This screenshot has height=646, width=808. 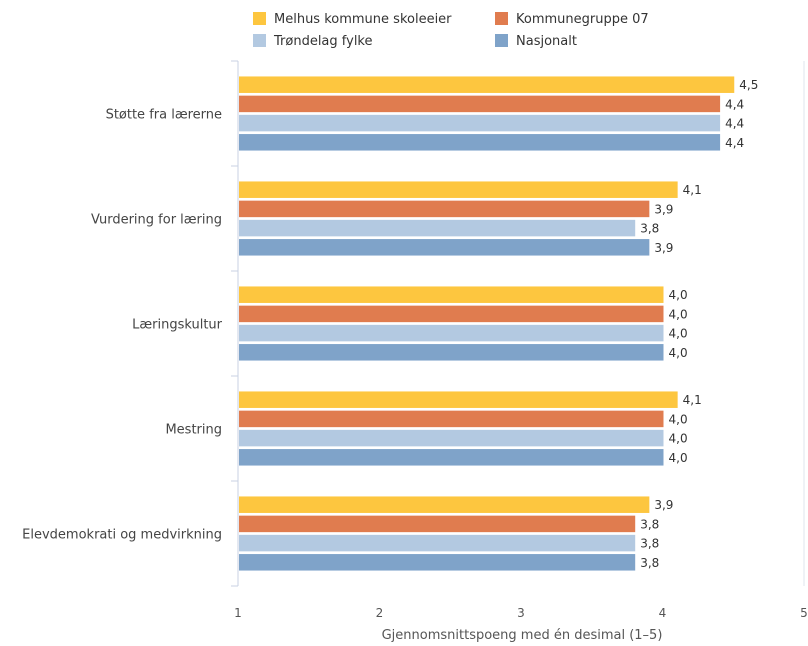 What do you see at coordinates (582, 19) in the screenshot?
I see `legend-label: Kommunegruppe 07` at bounding box center [582, 19].